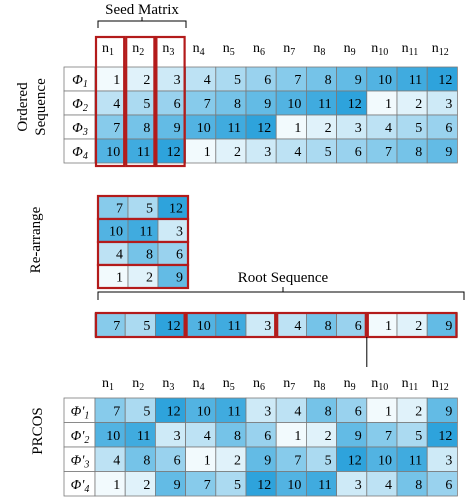 The height and width of the screenshot is (497, 474). What do you see at coordinates (142, 24) in the screenshot?
I see `seed-matrix-bracket` at bounding box center [142, 24].